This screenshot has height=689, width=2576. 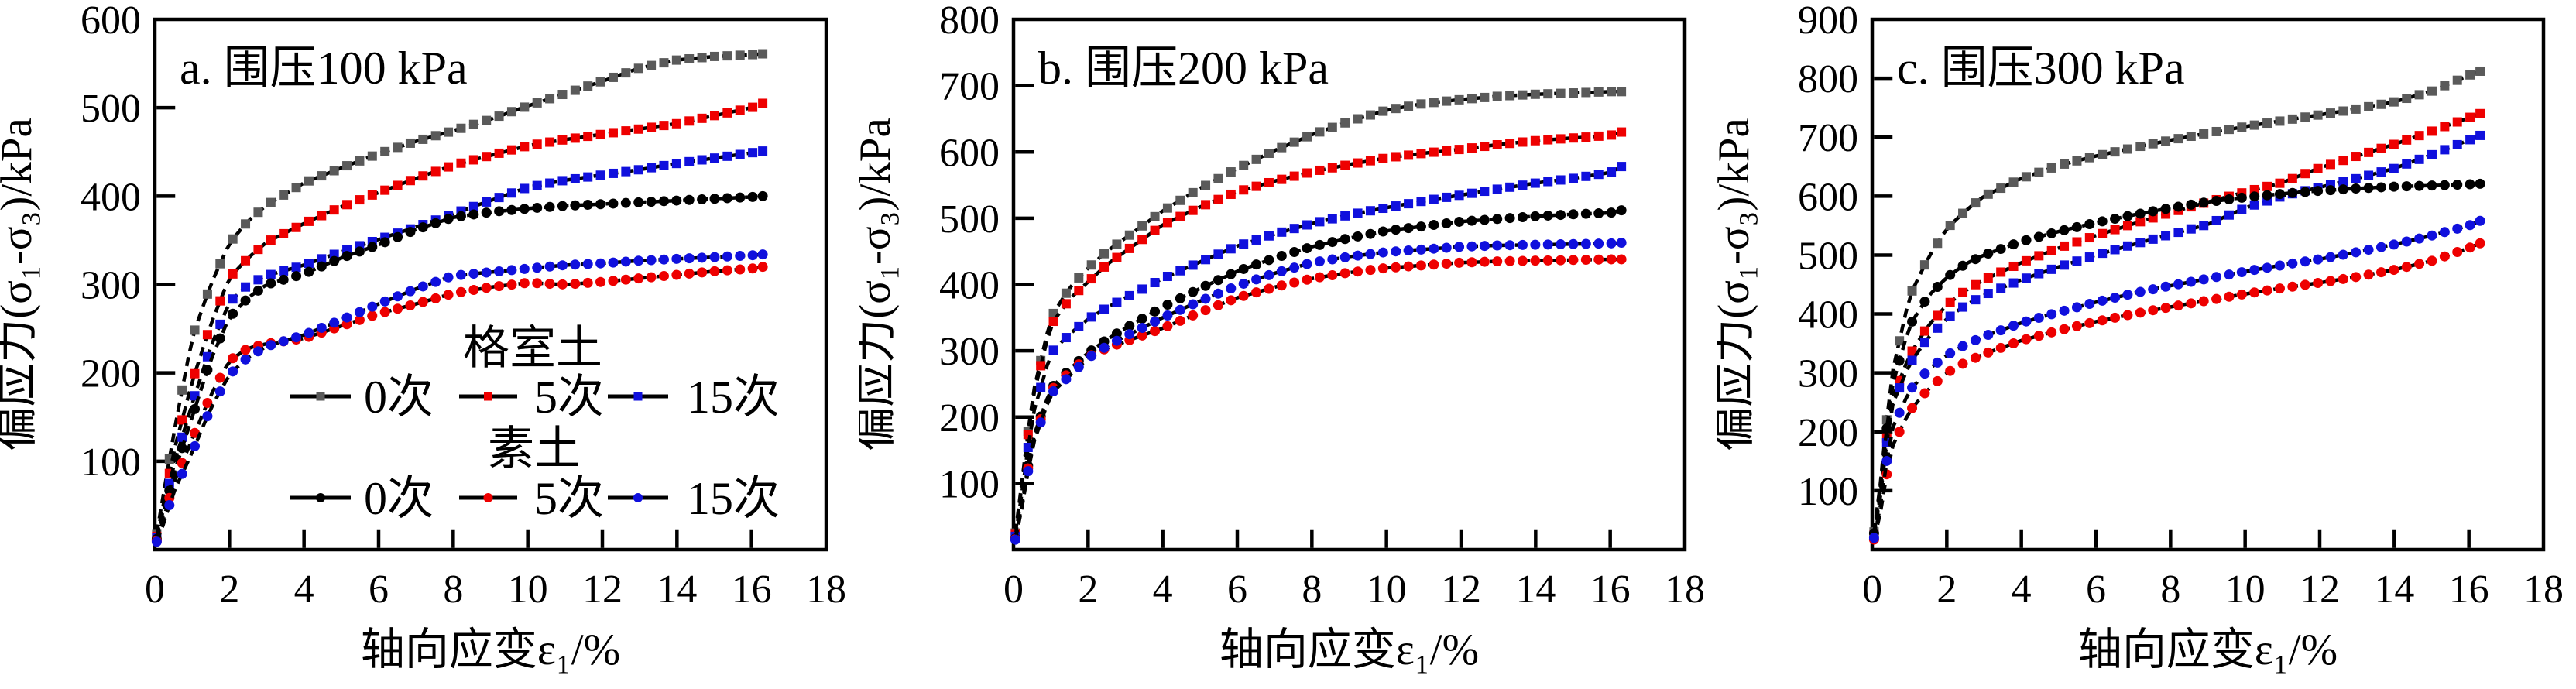 I want to click on y-tick-label: 400, so click(x=1828, y=315).